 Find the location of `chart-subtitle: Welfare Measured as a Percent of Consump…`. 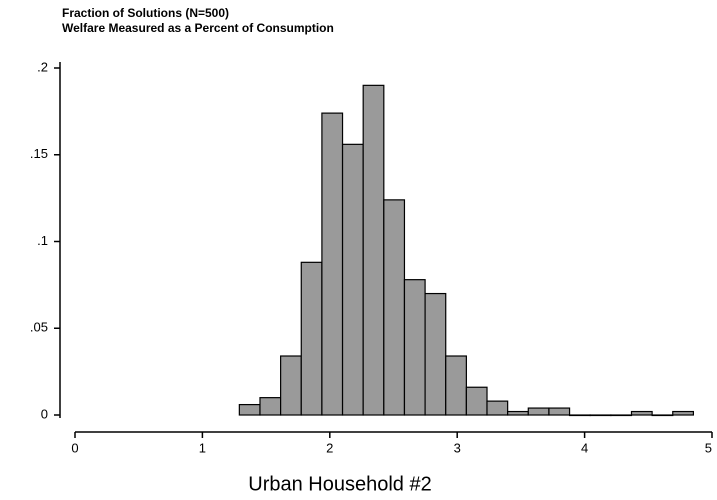

chart-subtitle: Welfare Measured as a Percent of Consump… is located at coordinates (198, 28).